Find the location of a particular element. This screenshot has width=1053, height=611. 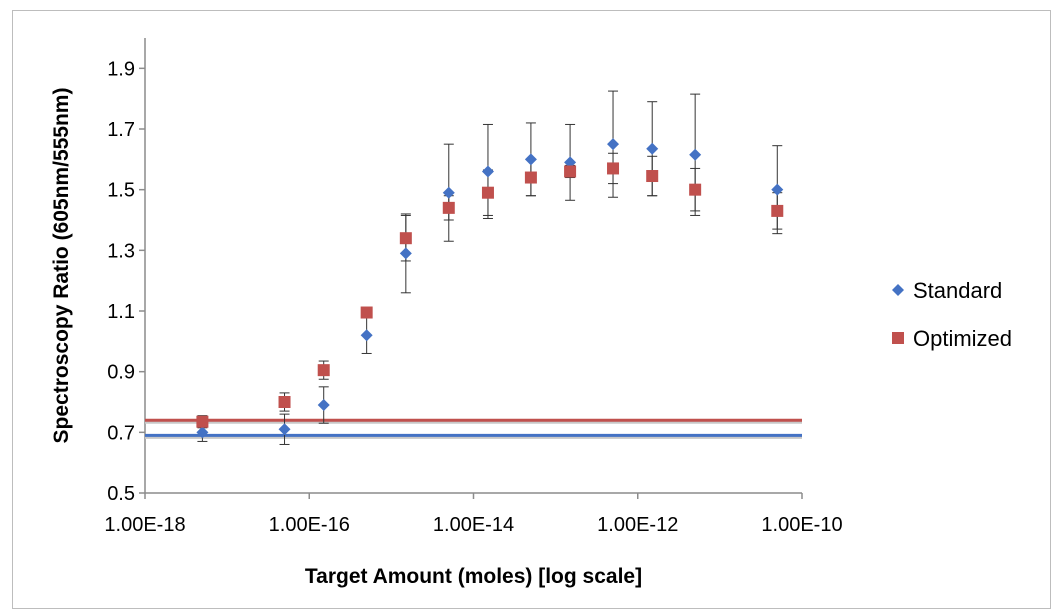

legend-diamond is located at coordinates (898, 290).